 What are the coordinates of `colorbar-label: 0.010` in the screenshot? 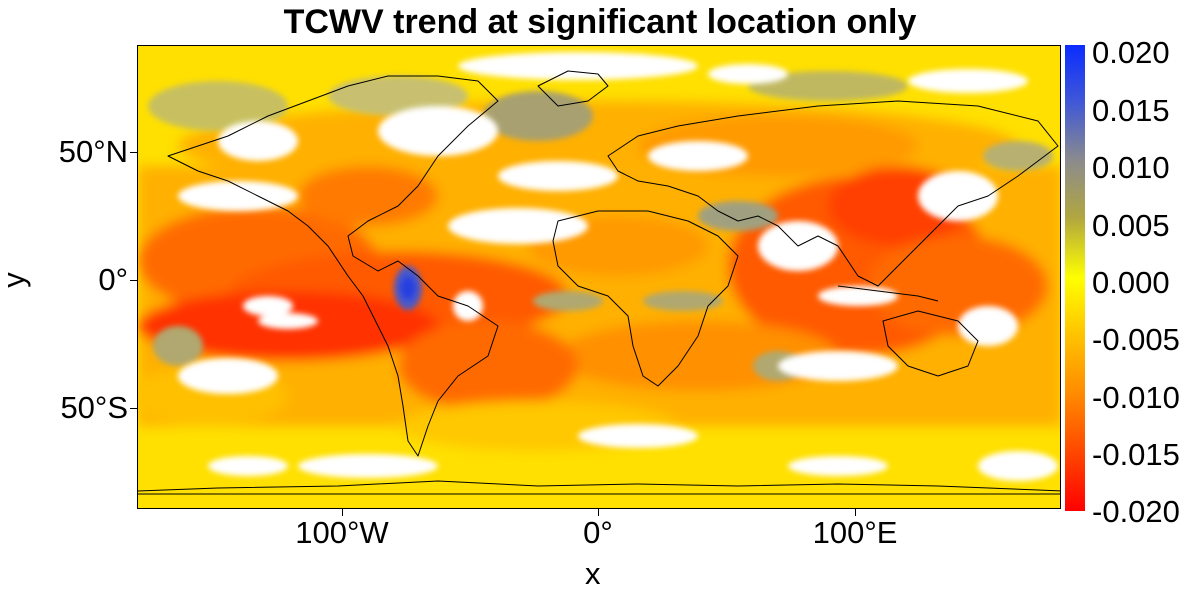 It's located at (1131, 167).